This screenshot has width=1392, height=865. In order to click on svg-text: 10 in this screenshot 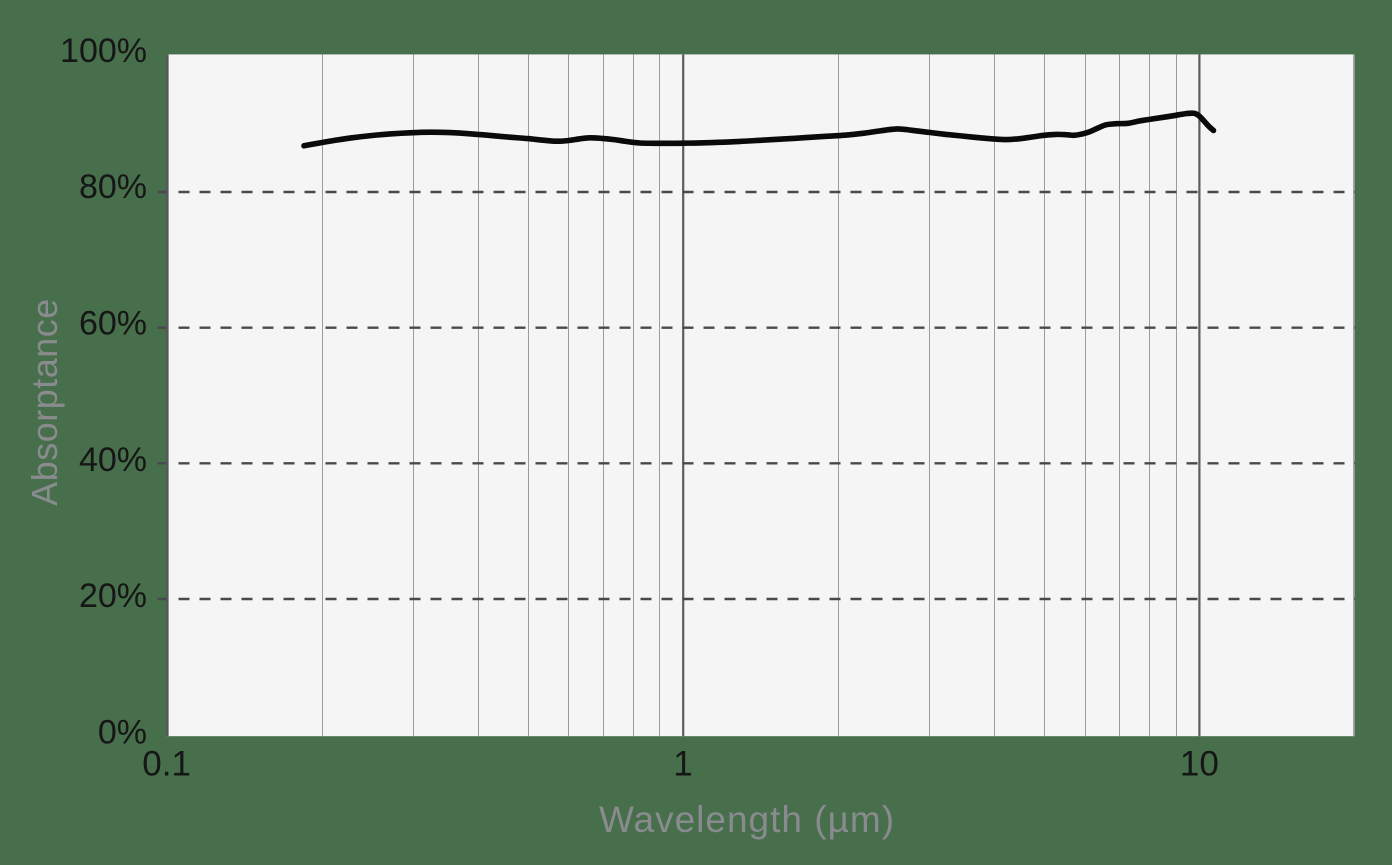, I will do `click(1199, 764)`.